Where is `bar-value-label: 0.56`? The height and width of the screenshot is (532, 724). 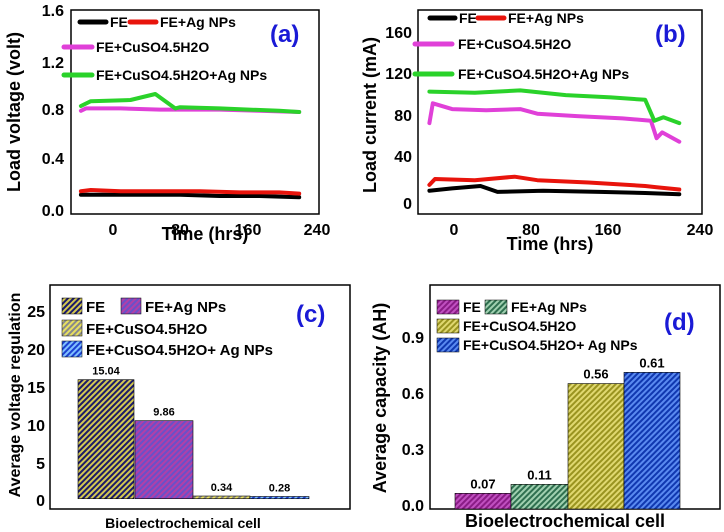
bar-value-label: 0.56 is located at coordinates (595, 374).